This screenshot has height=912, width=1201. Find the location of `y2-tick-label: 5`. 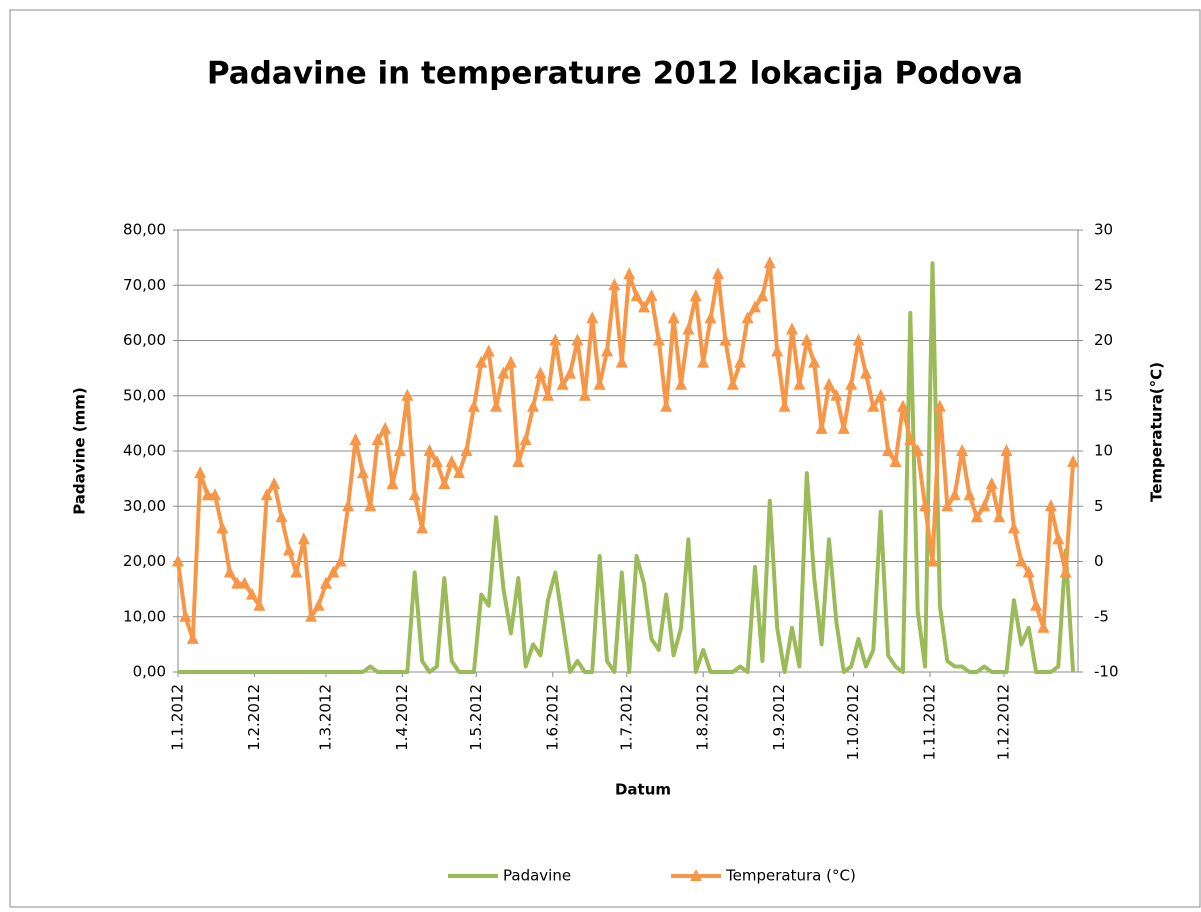

y2-tick-label: 5 is located at coordinates (1099, 506).